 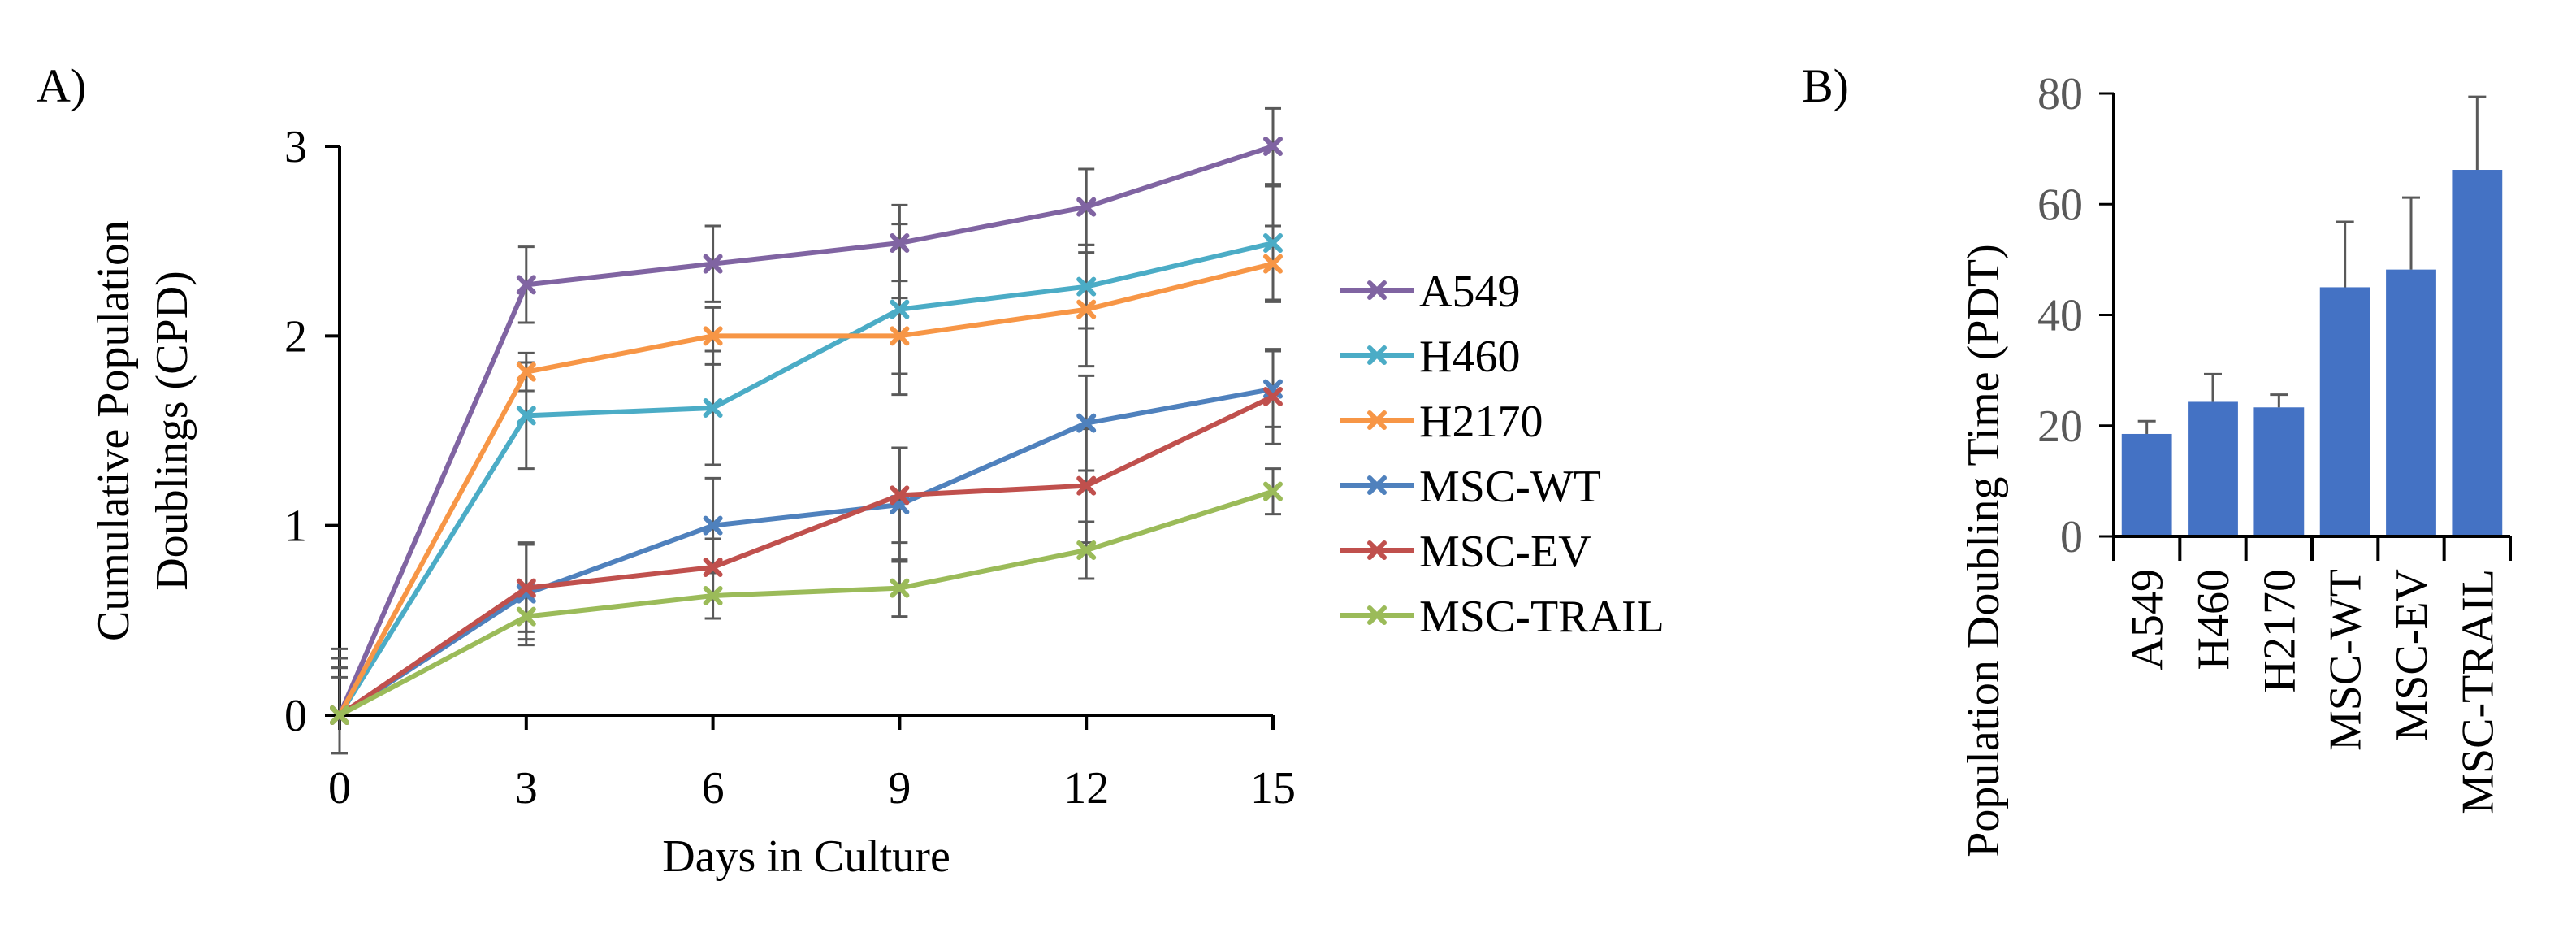 What do you see at coordinates (1469, 357) in the screenshot?
I see `legend-label: H460` at bounding box center [1469, 357].